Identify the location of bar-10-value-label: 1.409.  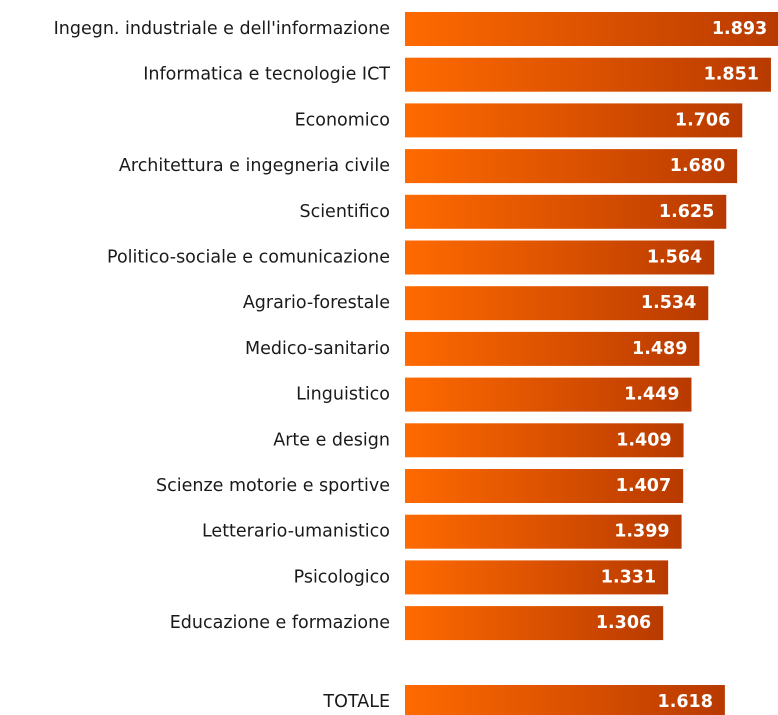
(643, 440).